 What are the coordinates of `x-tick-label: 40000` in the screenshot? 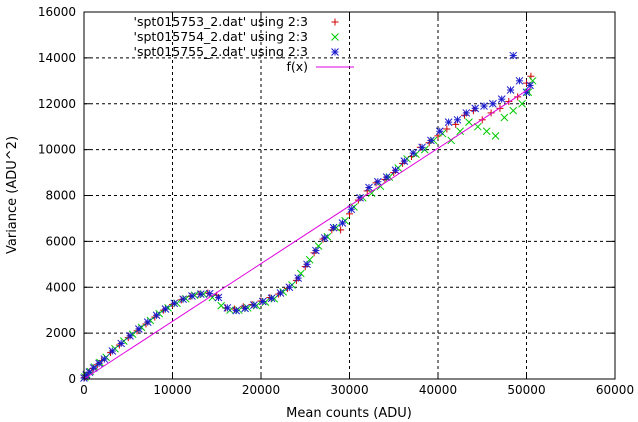 It's located at (438, 390).